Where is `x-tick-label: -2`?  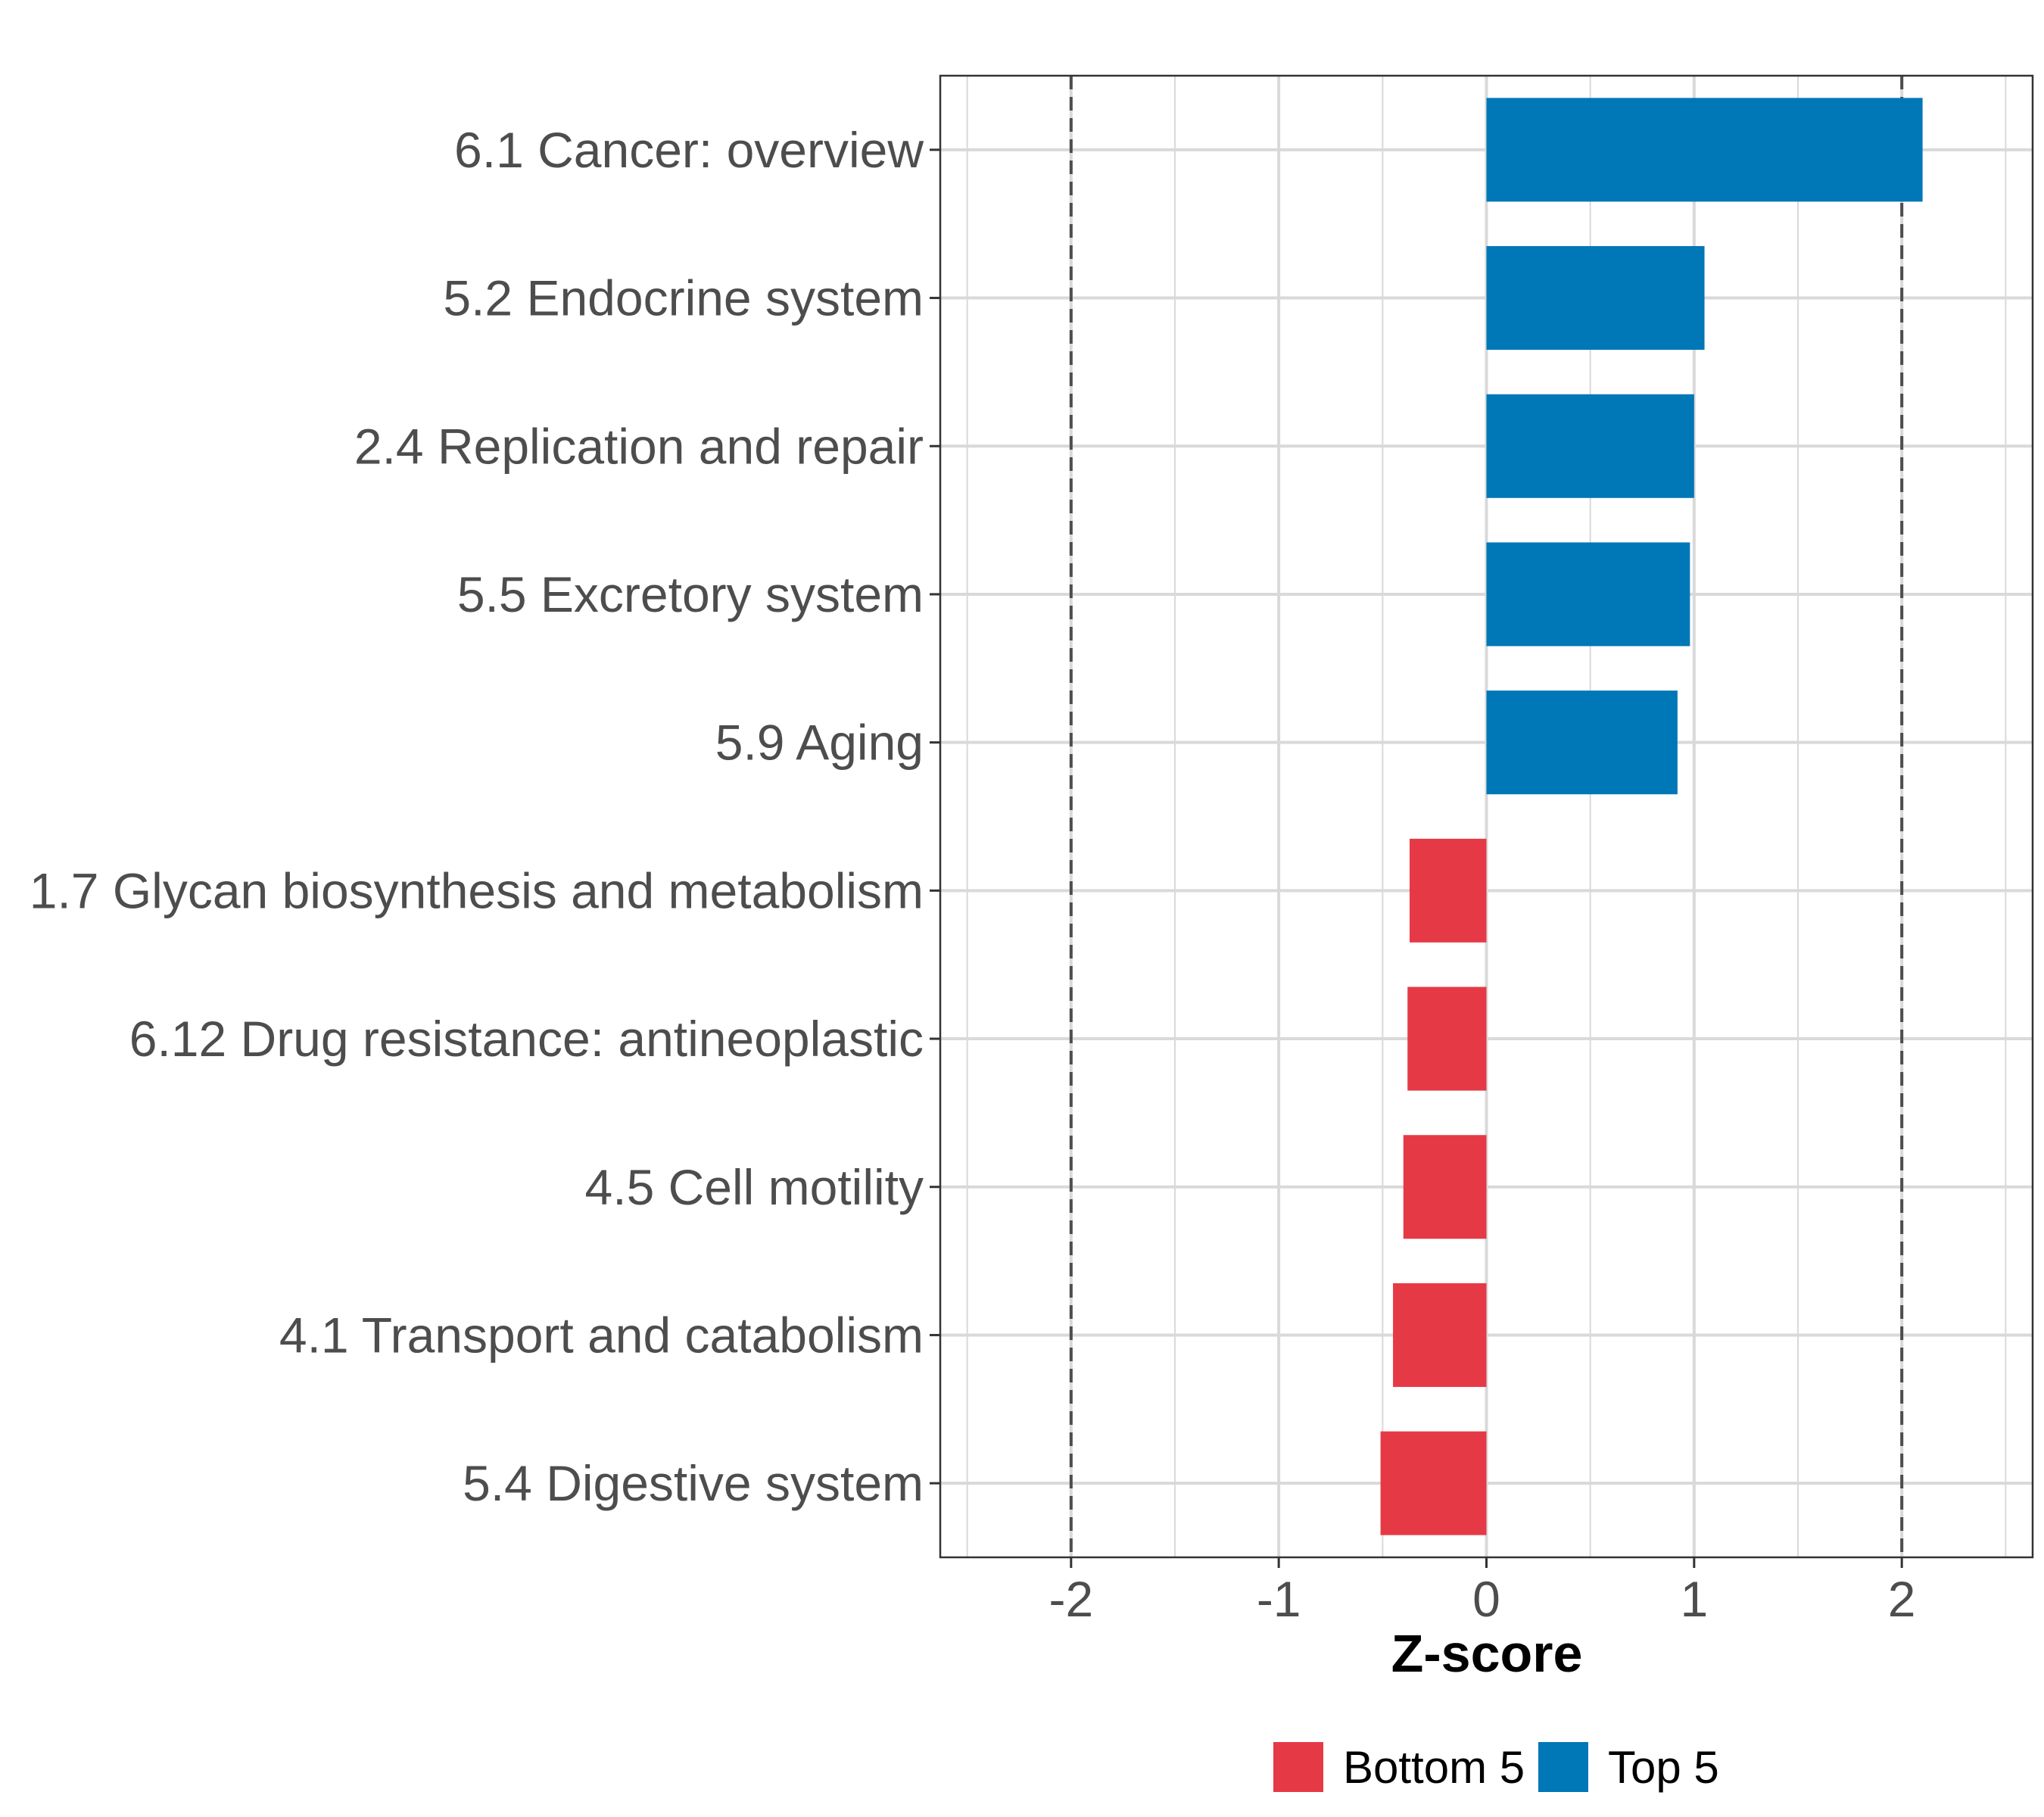 x-tick-label: -2 is located at coordinates (1070, 1599).